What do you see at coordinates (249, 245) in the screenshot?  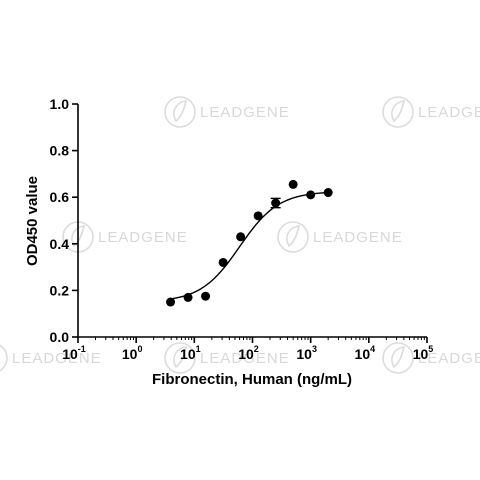 I see `fit-curve` at bounding box center [249, 245].